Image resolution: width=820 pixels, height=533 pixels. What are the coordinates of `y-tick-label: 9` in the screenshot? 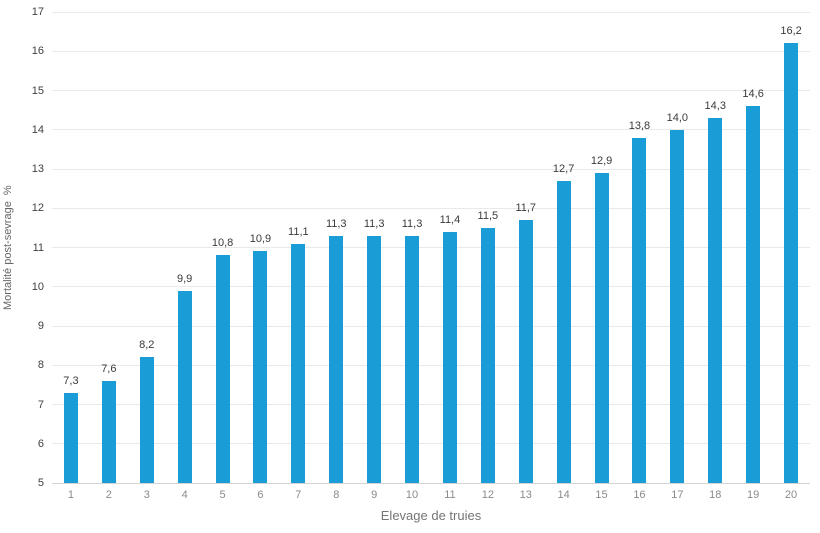 It's located at (40, 326).